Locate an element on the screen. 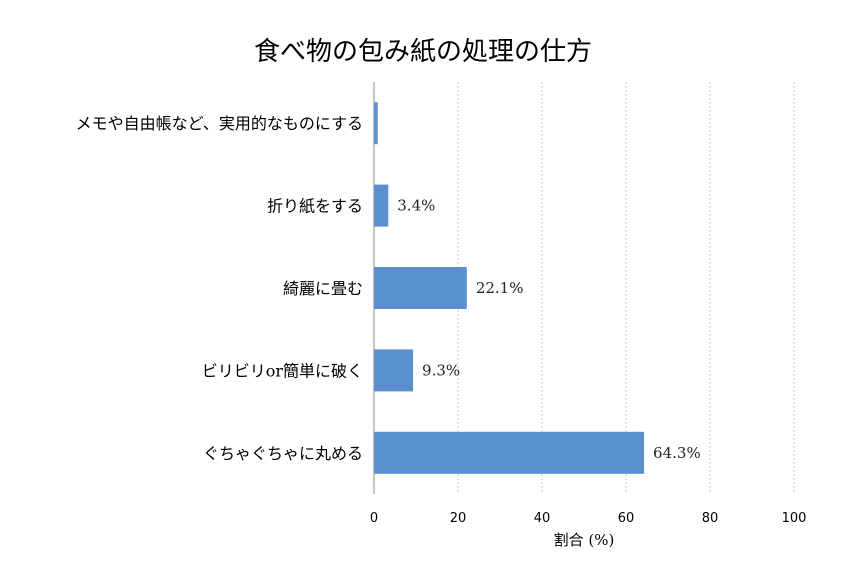 The width and height of the screenshot is (846, 588). x-axis-label: 割合 (%) is located at coordinates (584, 540).